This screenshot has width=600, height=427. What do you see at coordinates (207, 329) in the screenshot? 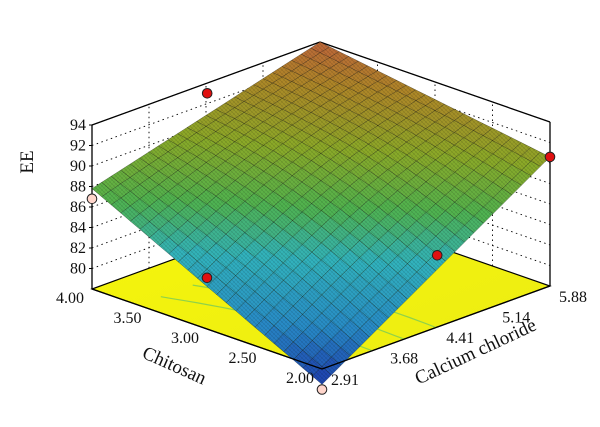
I see `chitosan-axis-line` at bounding box center [207, 329].